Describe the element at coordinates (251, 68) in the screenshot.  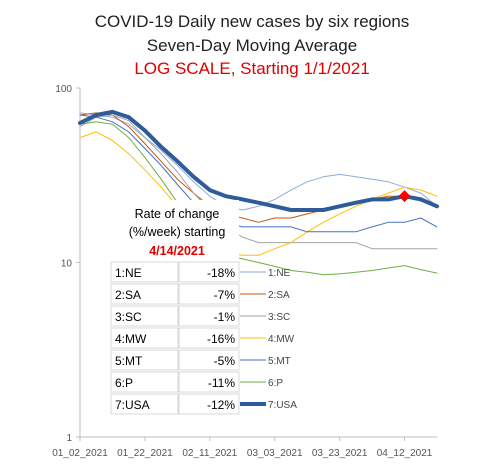
I see `chart-subtitle-log: LOG SCALE, Starting 1/1/2021` at that location.